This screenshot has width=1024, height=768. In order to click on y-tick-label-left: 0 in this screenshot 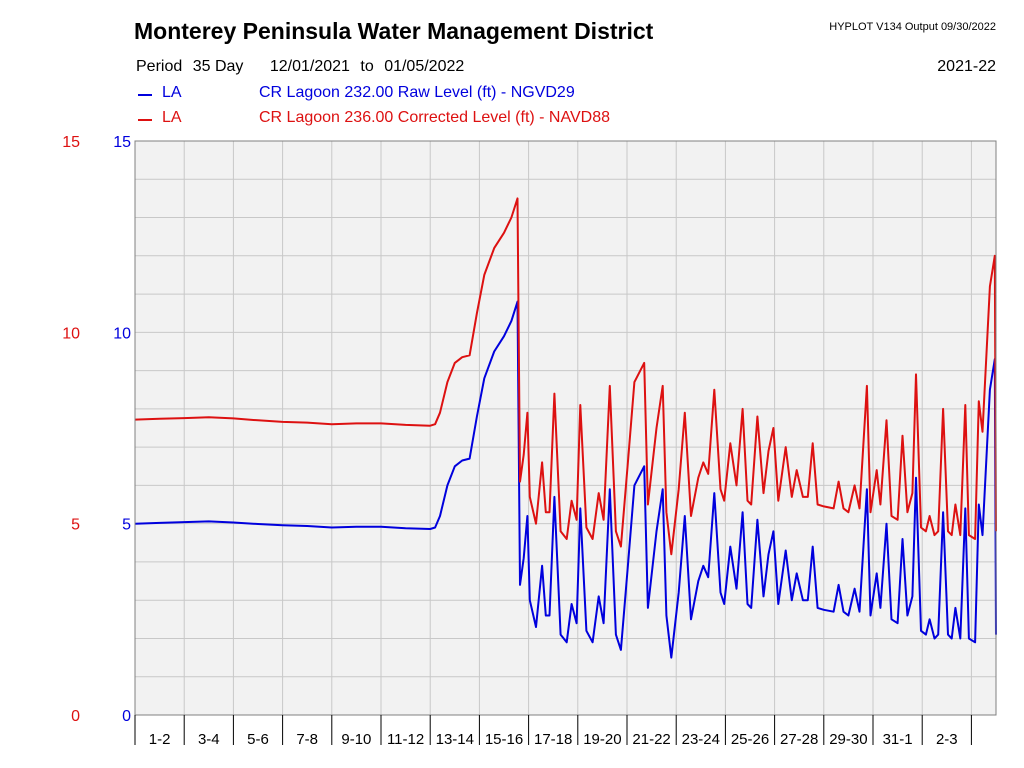, I will do `click(75, 716)`.